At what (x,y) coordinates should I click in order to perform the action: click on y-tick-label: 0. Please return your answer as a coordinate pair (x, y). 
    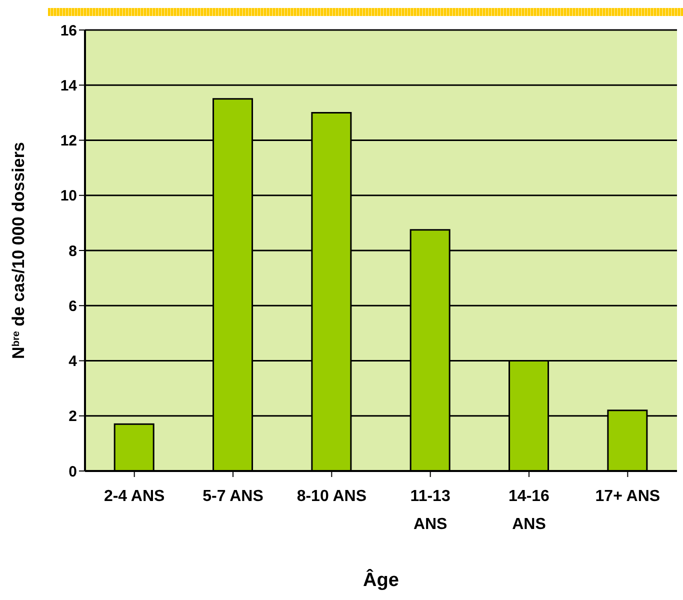
    Looking at the image, I should click on (72, 471).